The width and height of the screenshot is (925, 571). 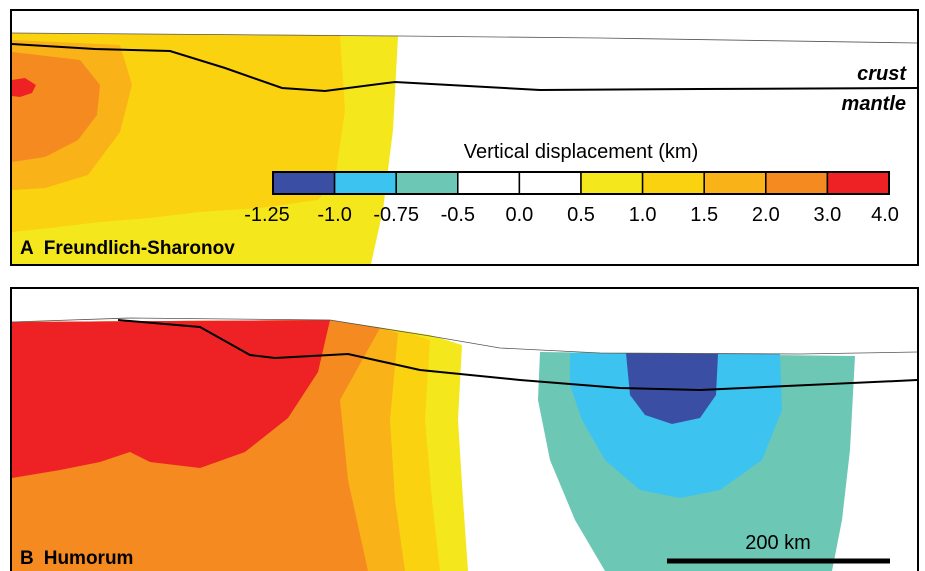 What do you see at coordinates (89, 558) in the screenshot?
I see `panel-b-name: Humorum` at bounding box center [89, 558].